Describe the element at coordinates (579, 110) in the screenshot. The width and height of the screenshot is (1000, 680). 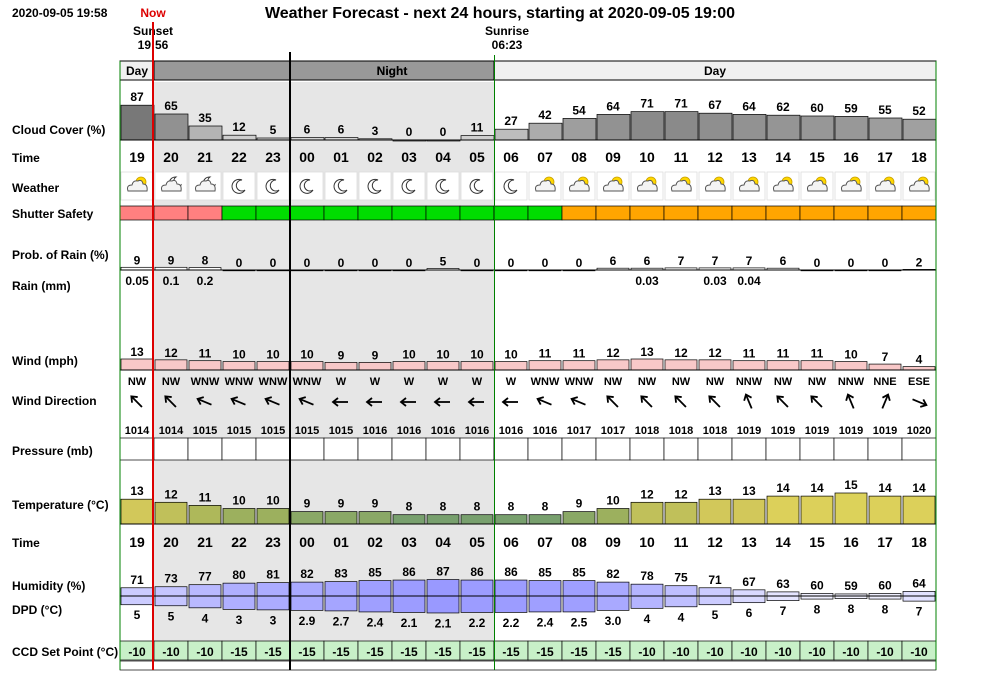
I see `cloud-value: 54` at that location.